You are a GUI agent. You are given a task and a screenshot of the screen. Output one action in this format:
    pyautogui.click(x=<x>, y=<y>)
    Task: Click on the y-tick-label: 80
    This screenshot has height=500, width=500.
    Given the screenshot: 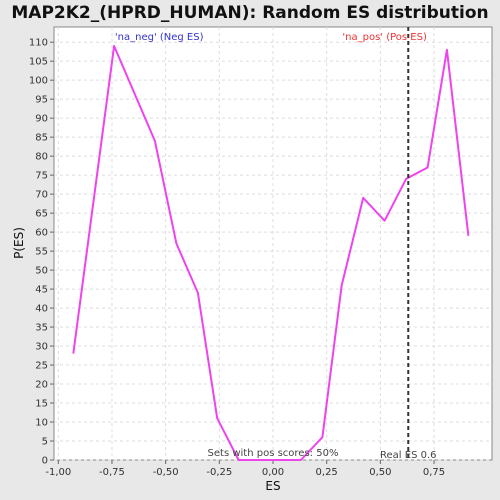 What is the action you would take?
    pyautogui.click(x=41, y=157)
    